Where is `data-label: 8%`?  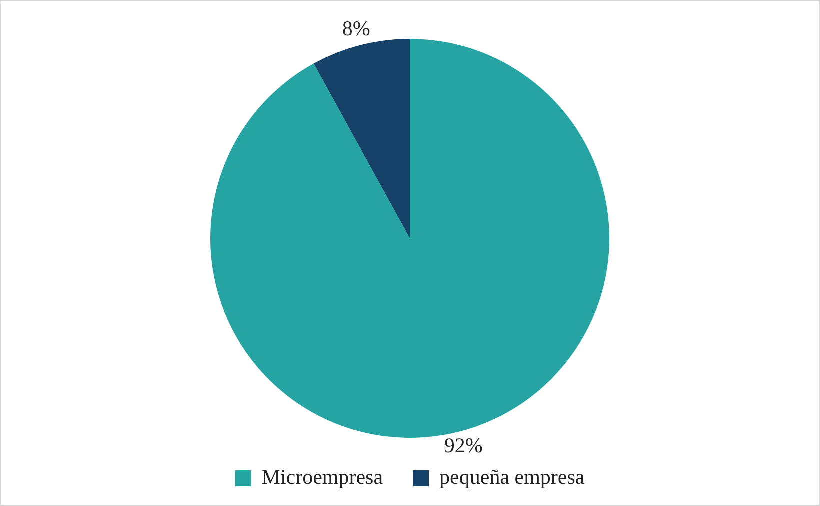 data-label: 8% is located at coordinates (356, 28).